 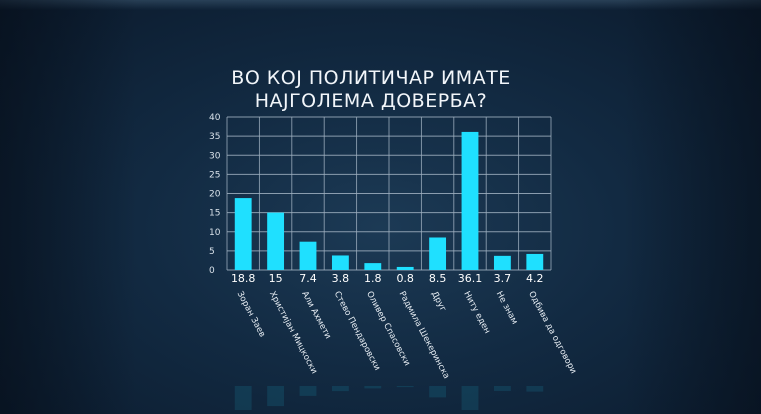 I want to click on category-label: Одбива да одговори, so click(x=552, y=333).